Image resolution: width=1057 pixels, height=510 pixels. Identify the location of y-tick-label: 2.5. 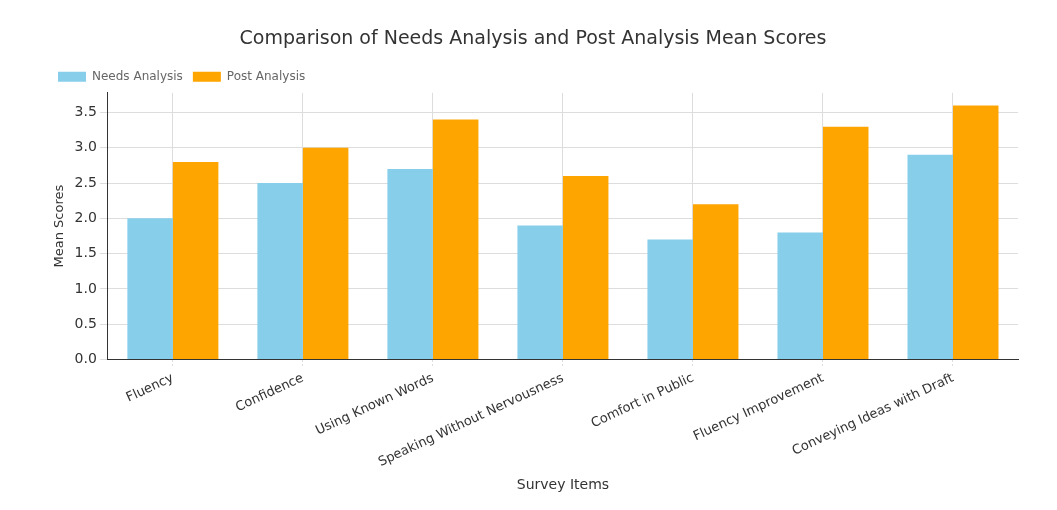
(85, 181).